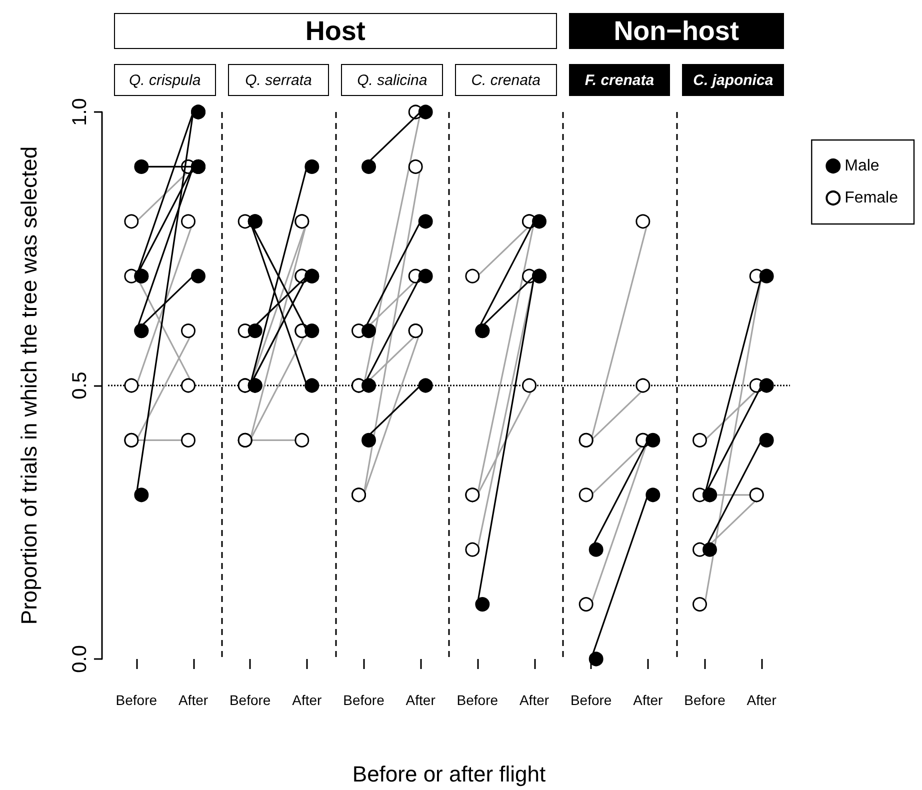 The width and height of the screenshot is (922, 790). Describe the element at coordinates (862, 166) in the screenshot. I see `legend-label: Male` at that location.